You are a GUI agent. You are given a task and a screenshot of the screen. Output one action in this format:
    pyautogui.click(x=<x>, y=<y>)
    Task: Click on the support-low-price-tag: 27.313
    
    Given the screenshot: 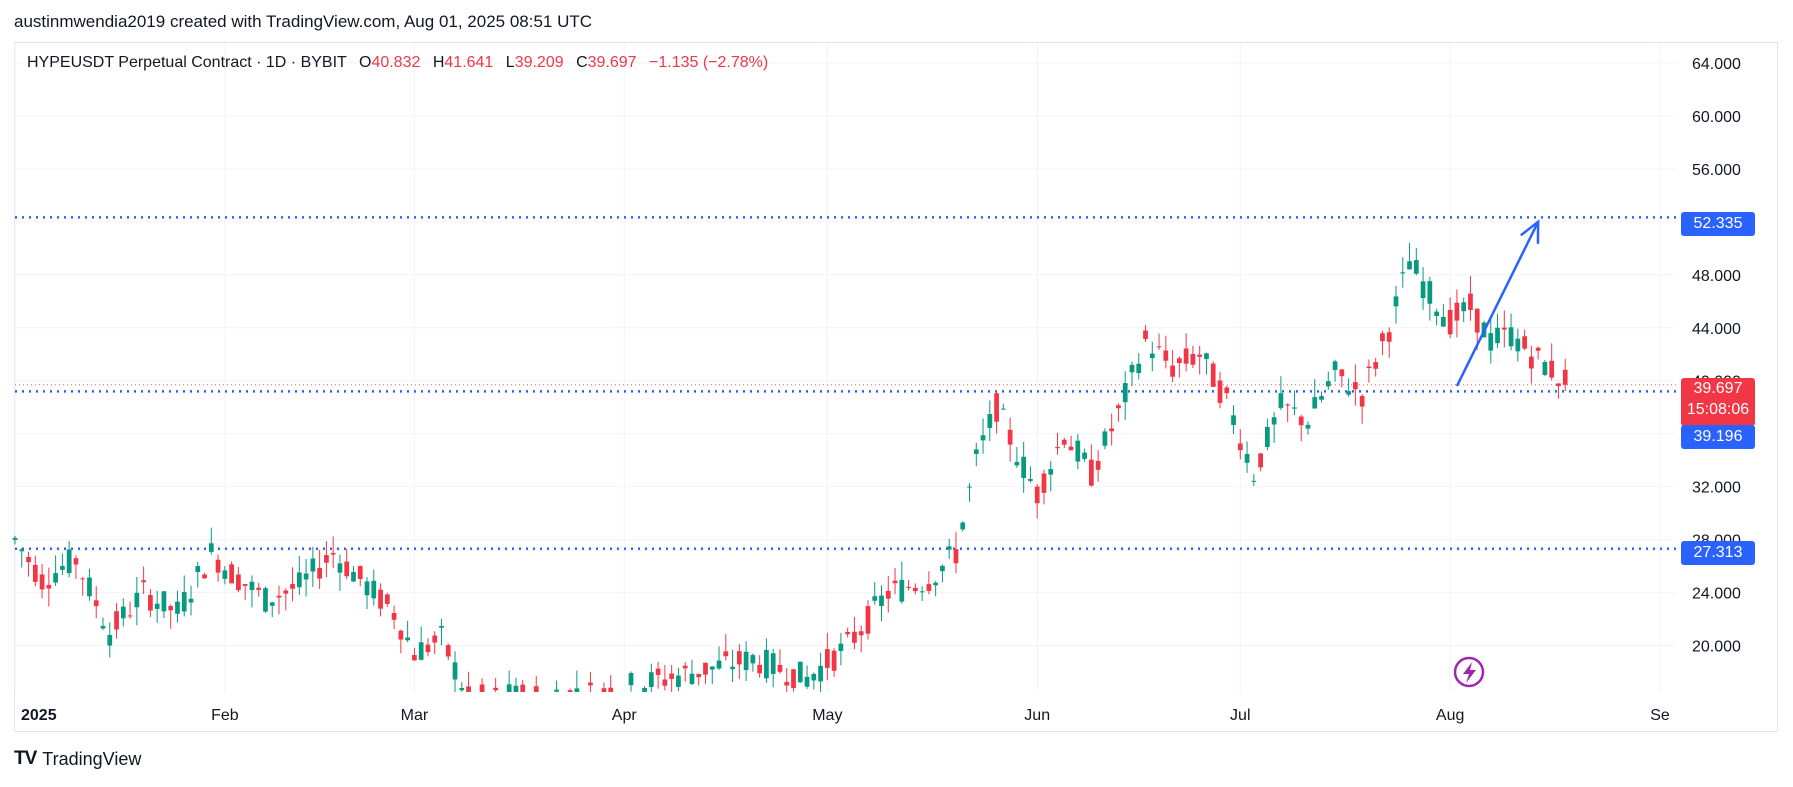 What is the action you would take?
    pyautogui.click(x=1718, y=553)
    